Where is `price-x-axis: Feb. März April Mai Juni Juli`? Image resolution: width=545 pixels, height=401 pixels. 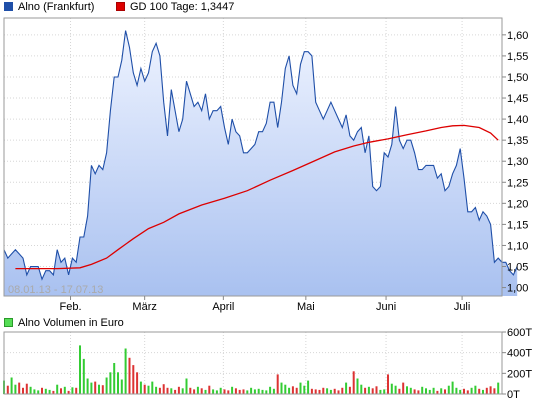 price-x-axis: Feb. März April Mai Juni Juli is located at coordinates (265, 304).